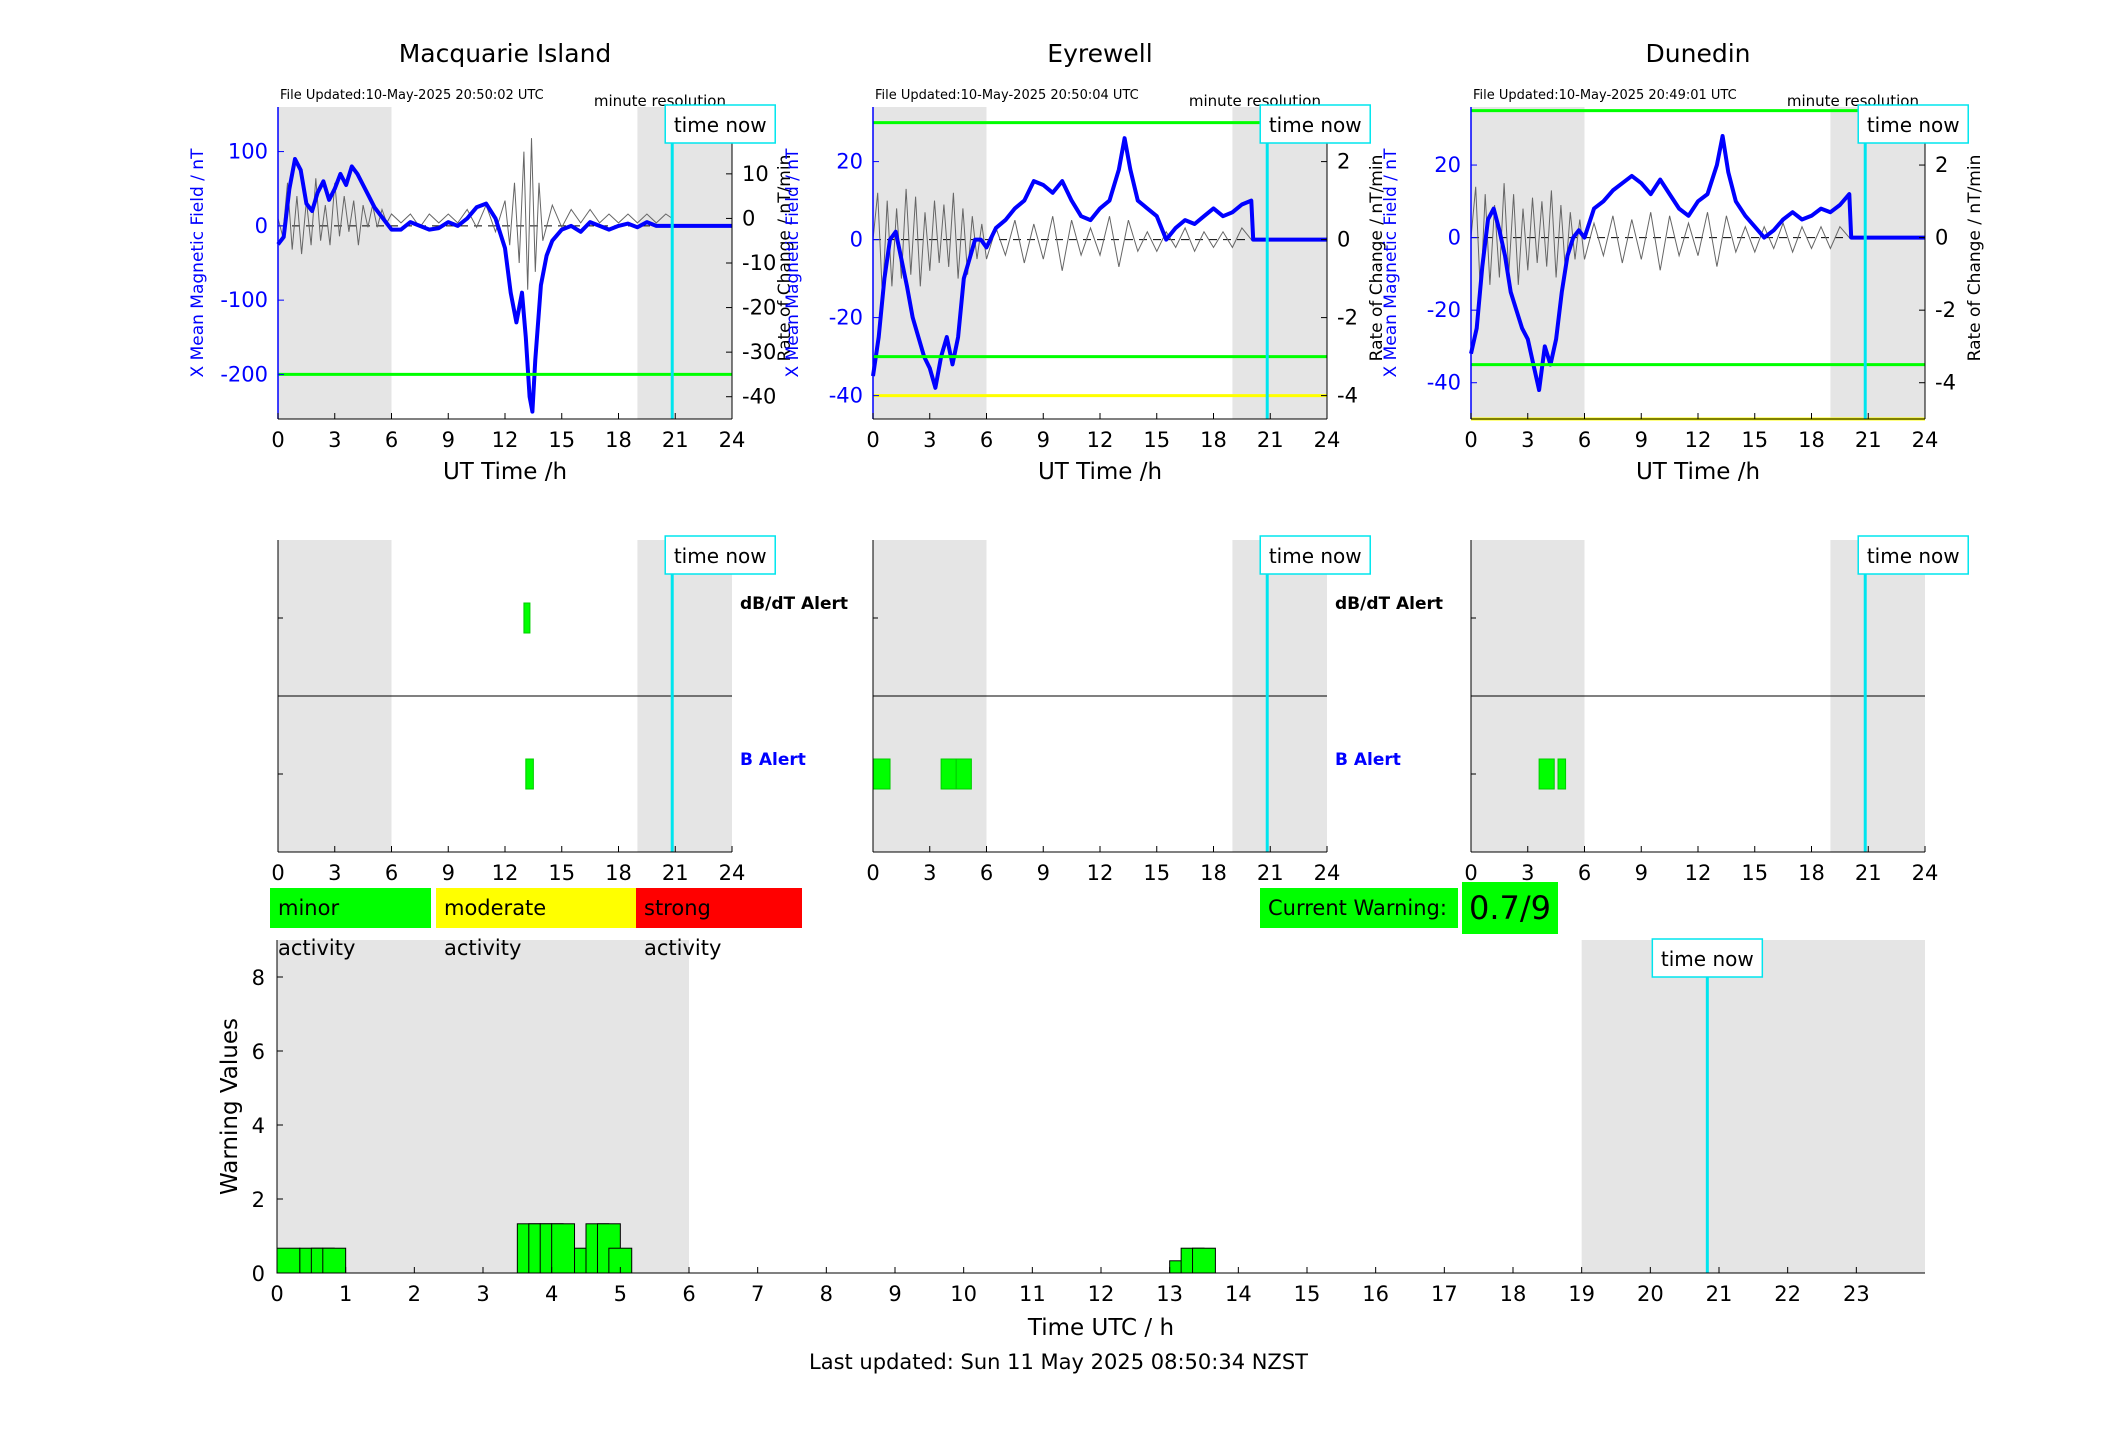 The width and height of the screenshot is (2117, 1437). I want to click on x-tick-label: 19, so click(1581, 1294).